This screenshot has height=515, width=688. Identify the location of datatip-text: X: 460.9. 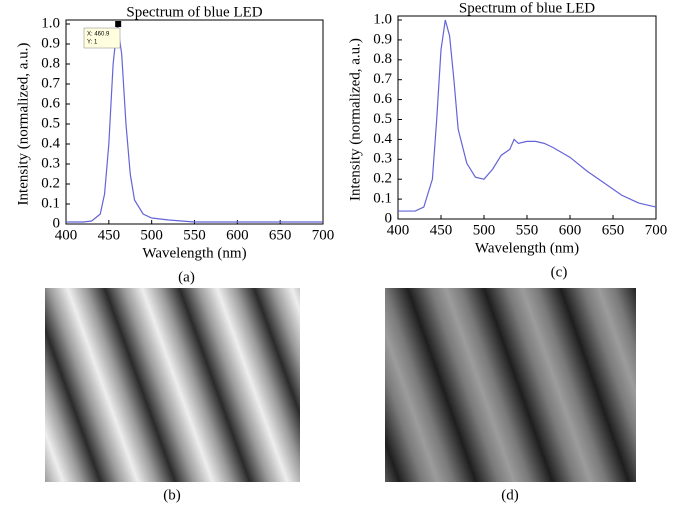
(98, 35).